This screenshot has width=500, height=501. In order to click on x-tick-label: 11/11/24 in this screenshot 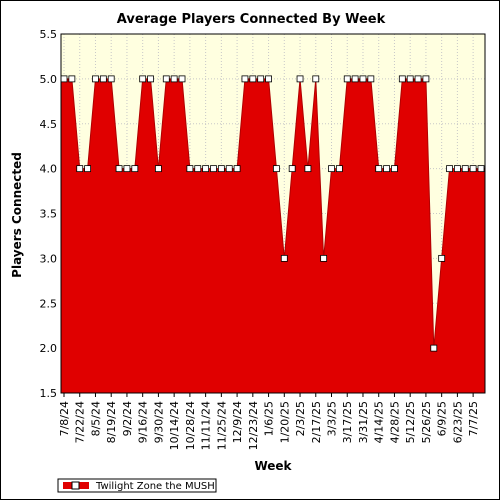, I will do `click(206, 425)`.